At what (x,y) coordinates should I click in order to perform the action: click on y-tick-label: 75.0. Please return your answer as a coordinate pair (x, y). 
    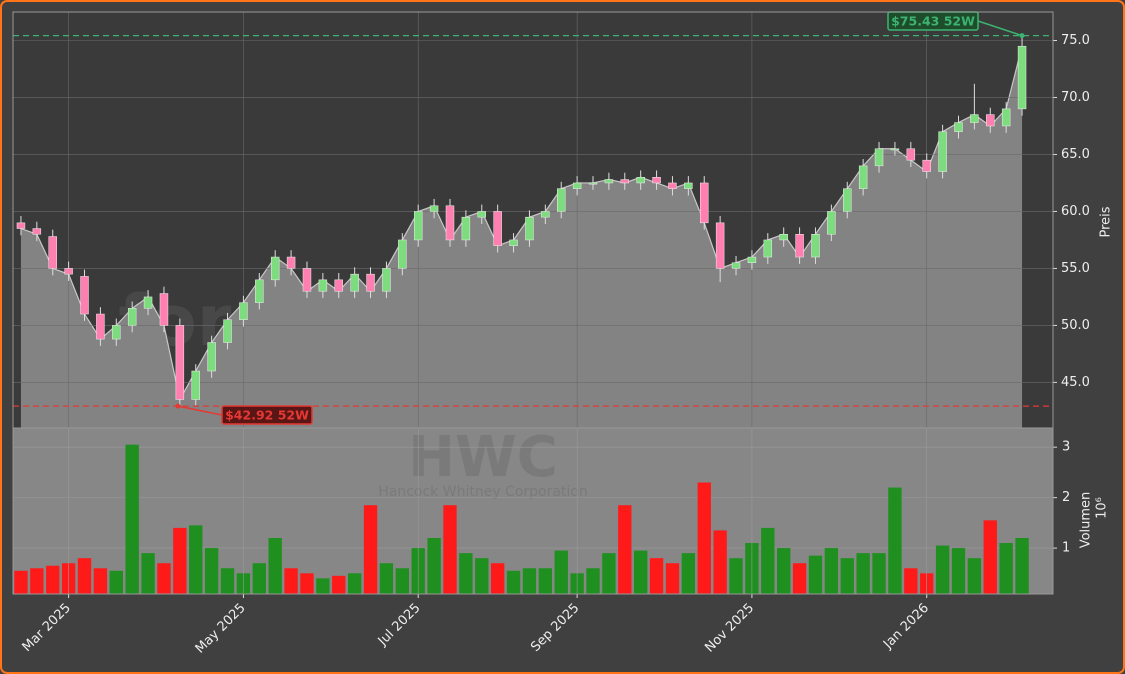
    Looking at the image, I should click on (1075, 40).